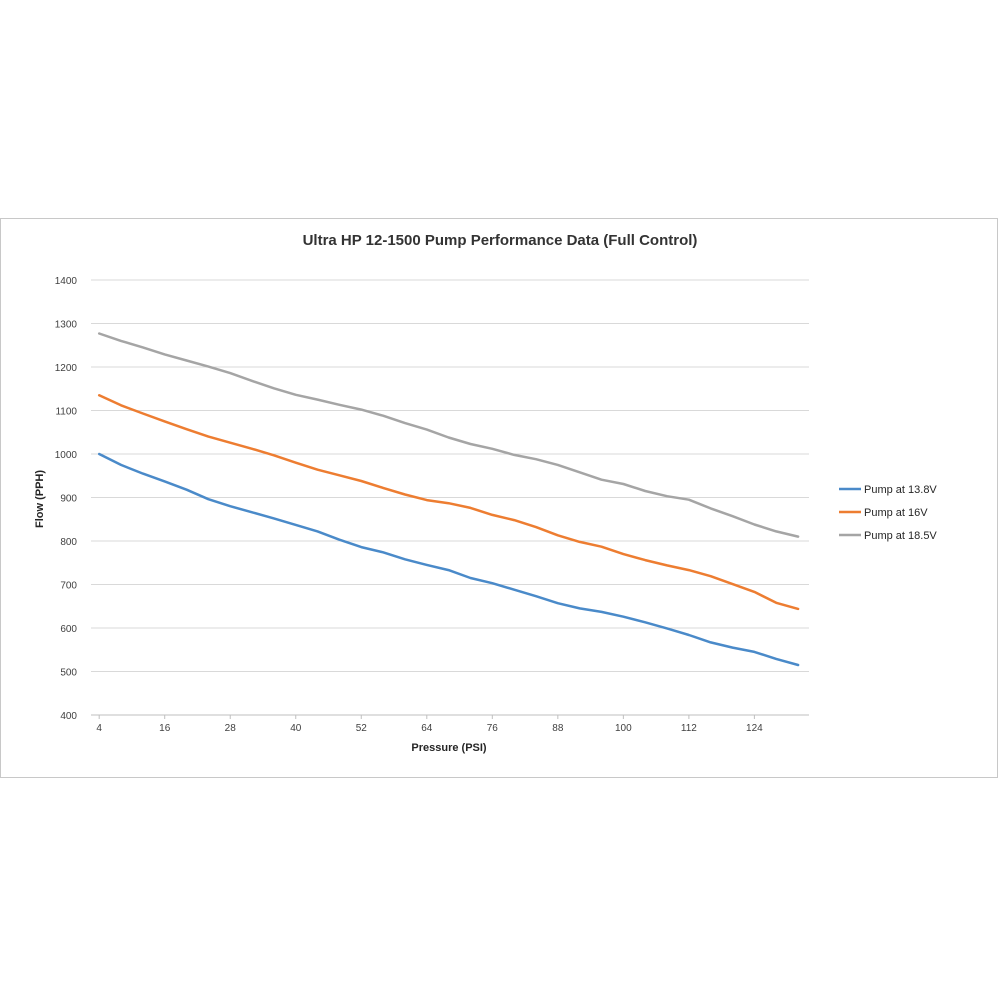 The image size is (1000, 1000). I want to click on x-tick-label: 16, so click(165, 728).